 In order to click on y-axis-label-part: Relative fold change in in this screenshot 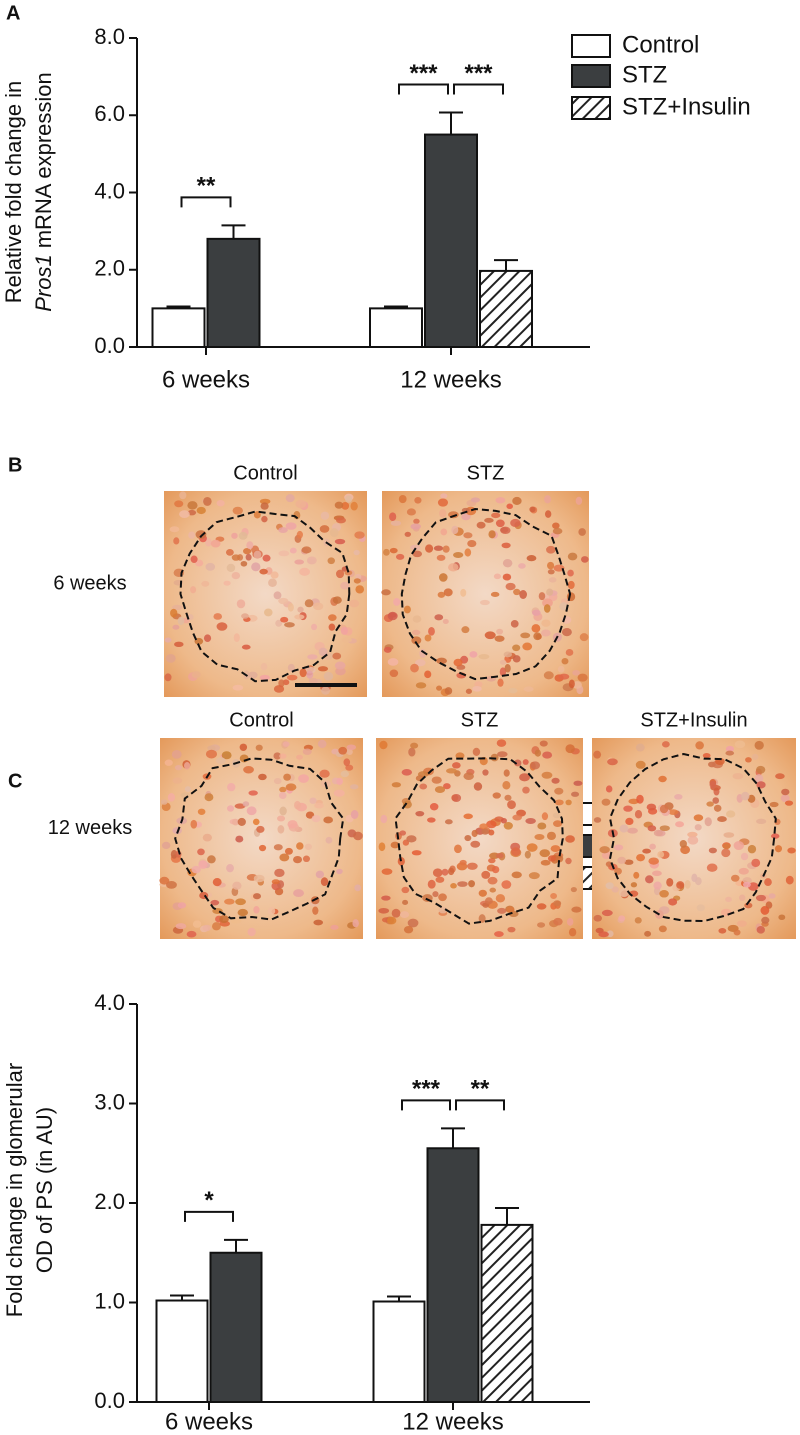, I will do `click(13, 192)`.